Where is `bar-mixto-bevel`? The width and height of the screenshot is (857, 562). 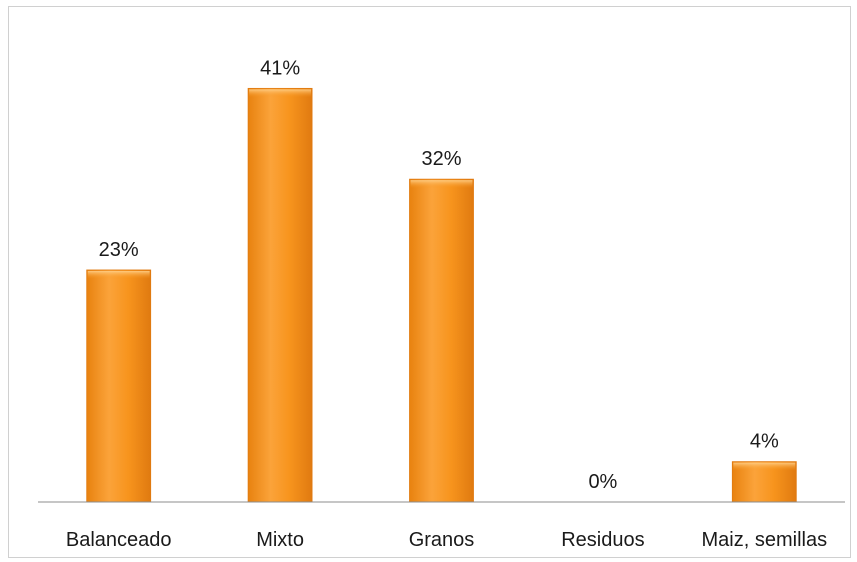
bar-mixto-bevel is located at coordinates (280, 93).